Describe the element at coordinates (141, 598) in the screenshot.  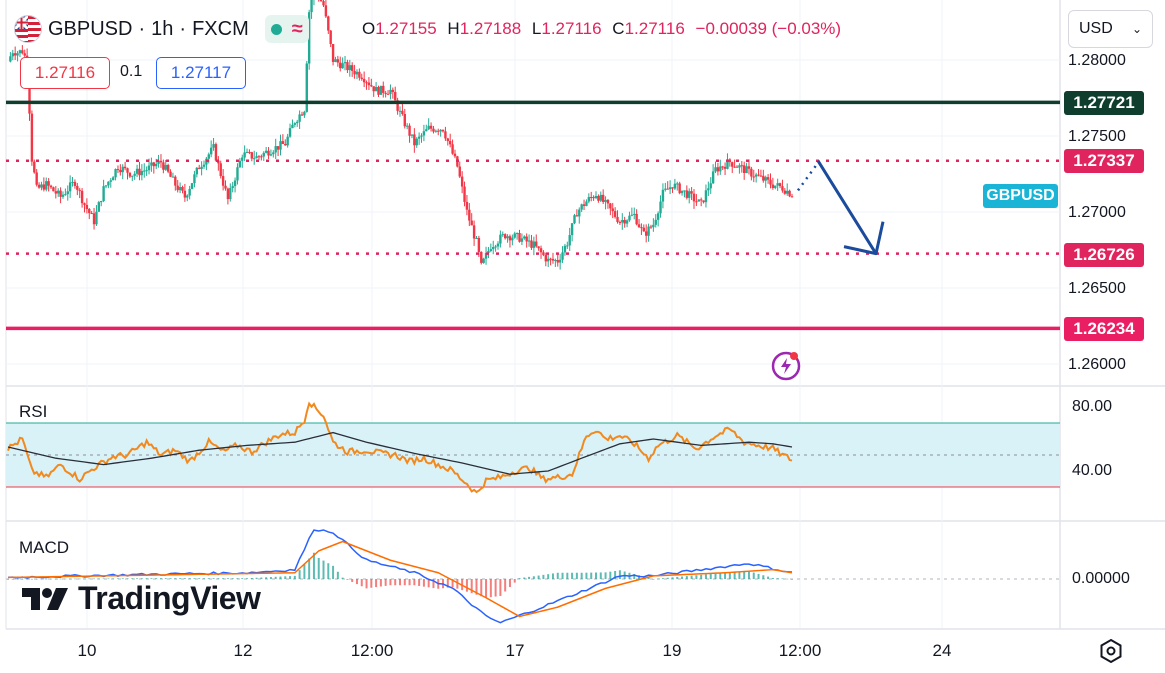
I see `tradingview-logo: TradingView` at that location.